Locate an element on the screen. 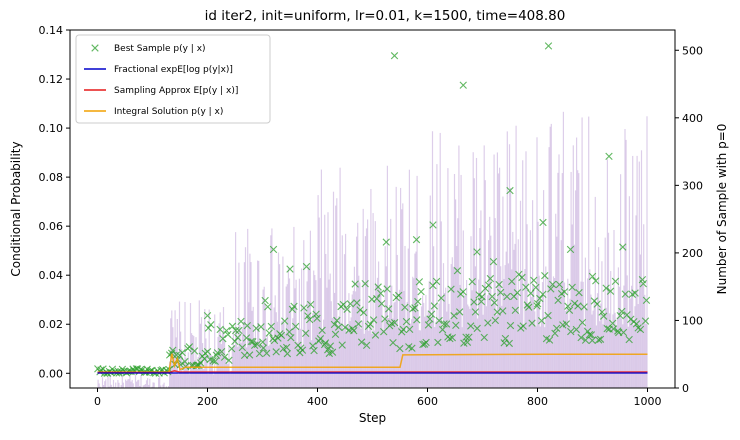 This screenshot has width=740, height=440. legend-label: Fractional expE[log p(y|x)] is located at coordinates (173, 70).